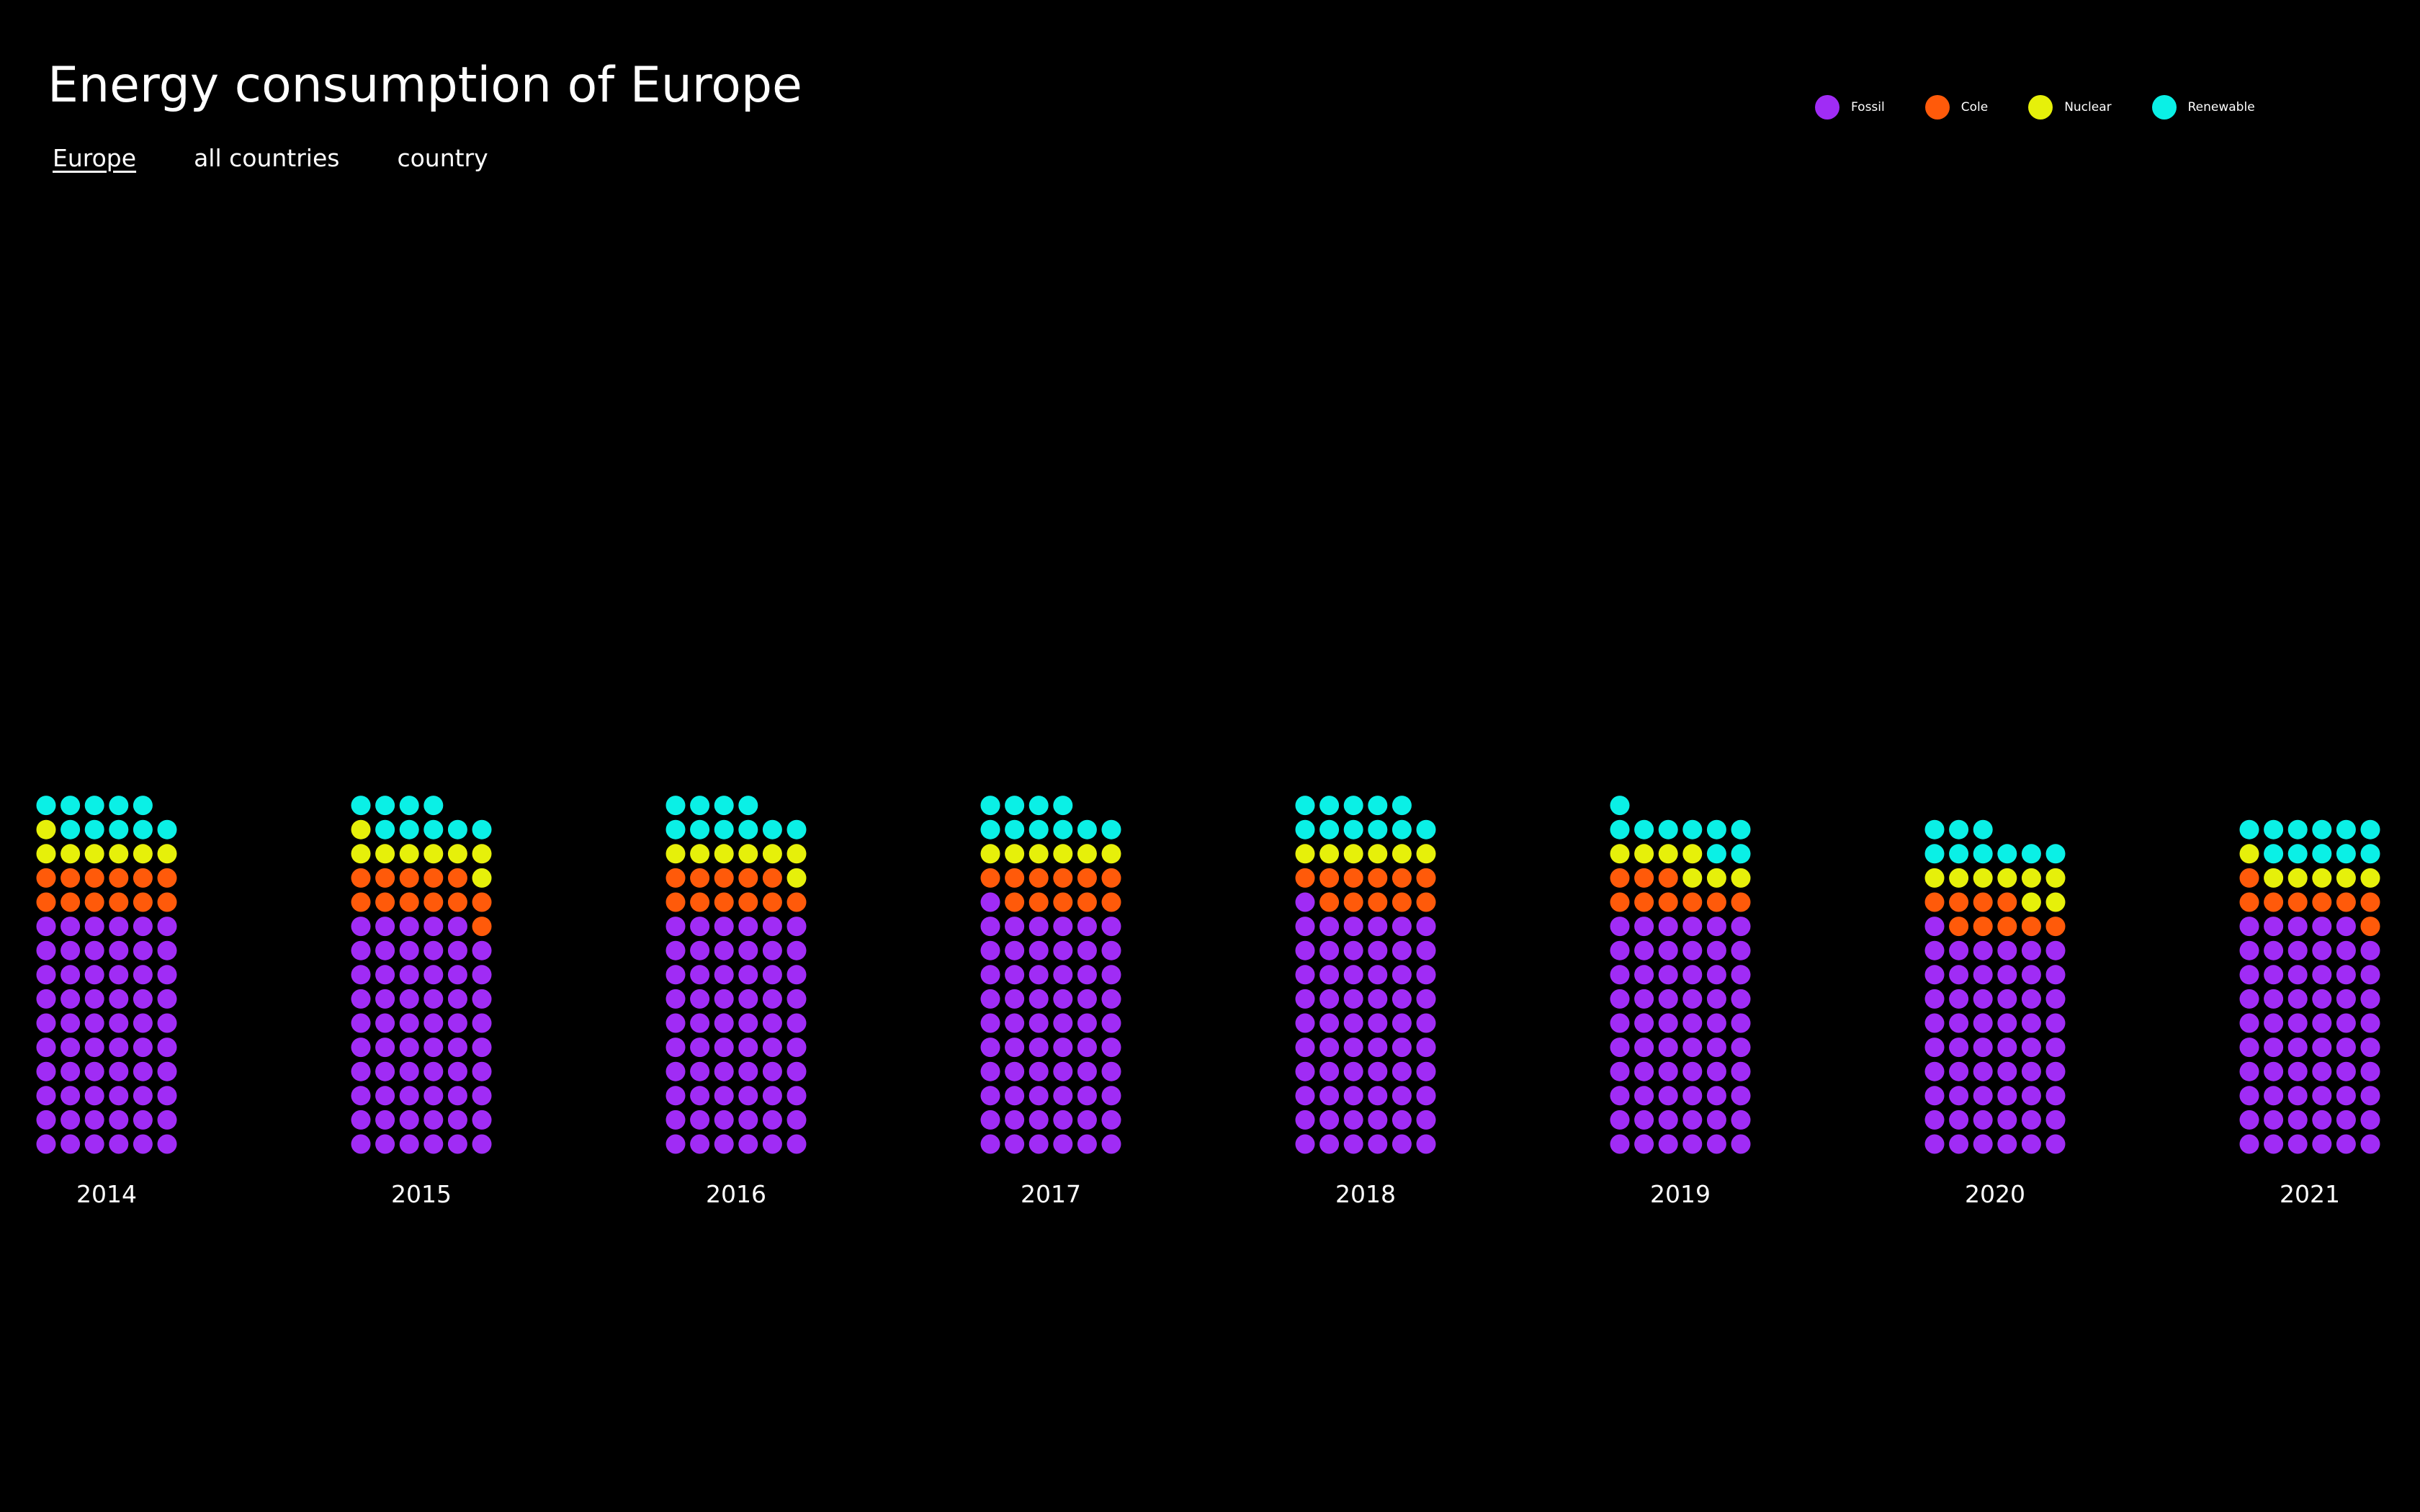  I want to click on dot-renewable-2018, so click(1378, 829).